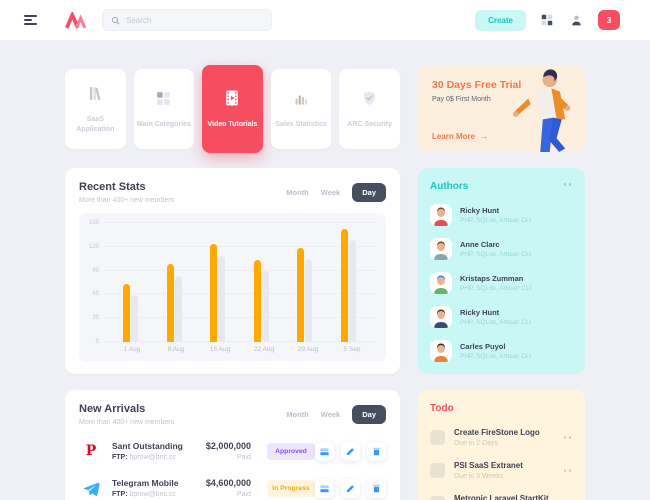 This screenshot has height=500, width=650. Describe the element at coordinates (501, 437) in the screenshot. I see `todo-item: Create FireStone Logo Due in 2 Days` at that location.